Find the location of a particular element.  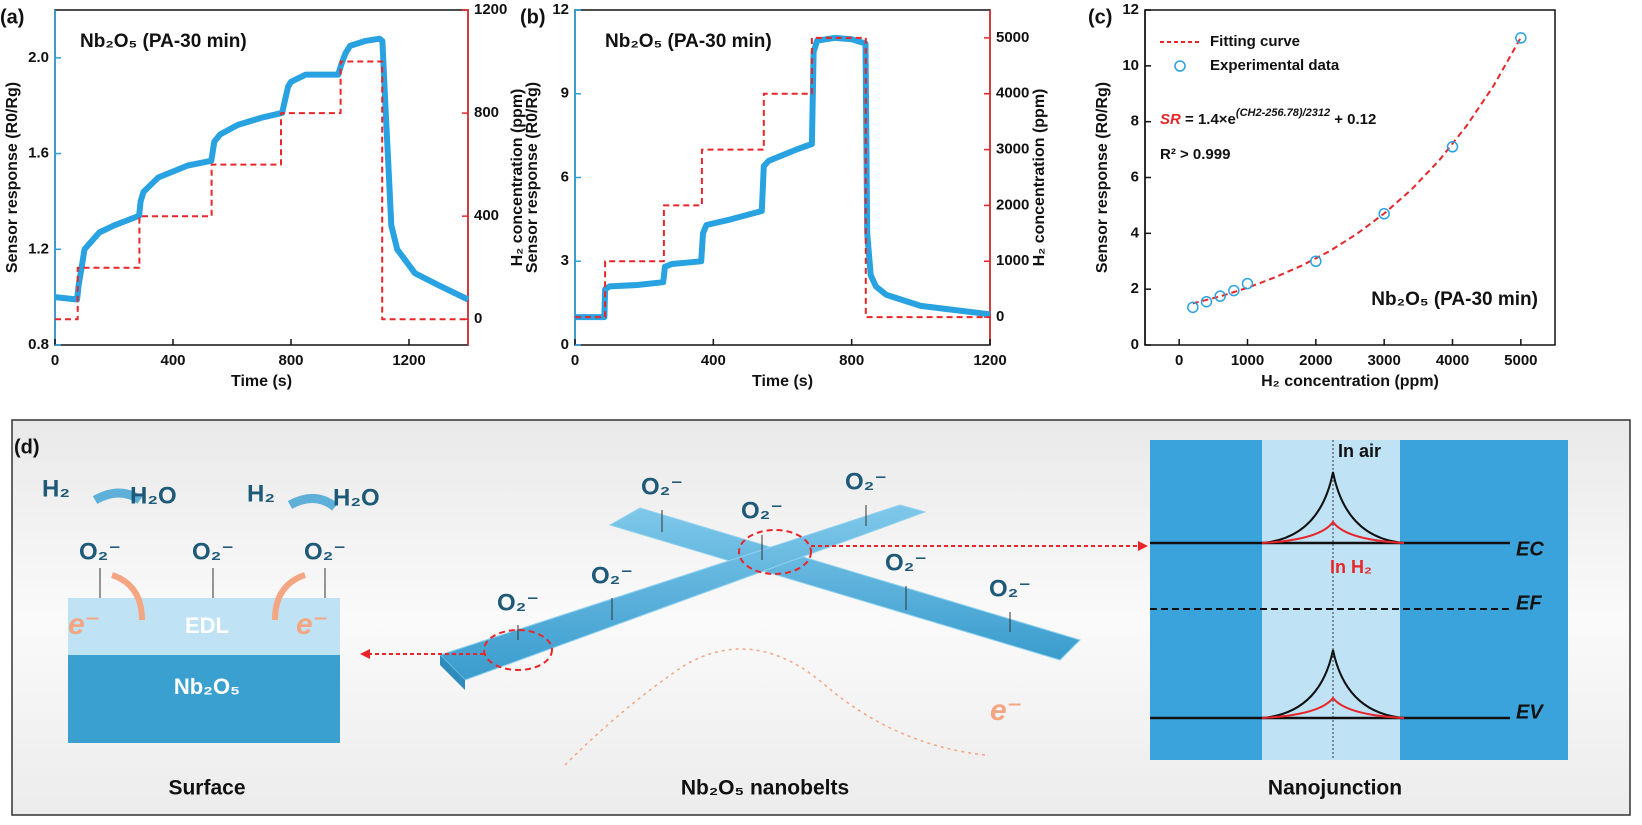

x-tick-label: 0 is located at coordinates (1179, 360).